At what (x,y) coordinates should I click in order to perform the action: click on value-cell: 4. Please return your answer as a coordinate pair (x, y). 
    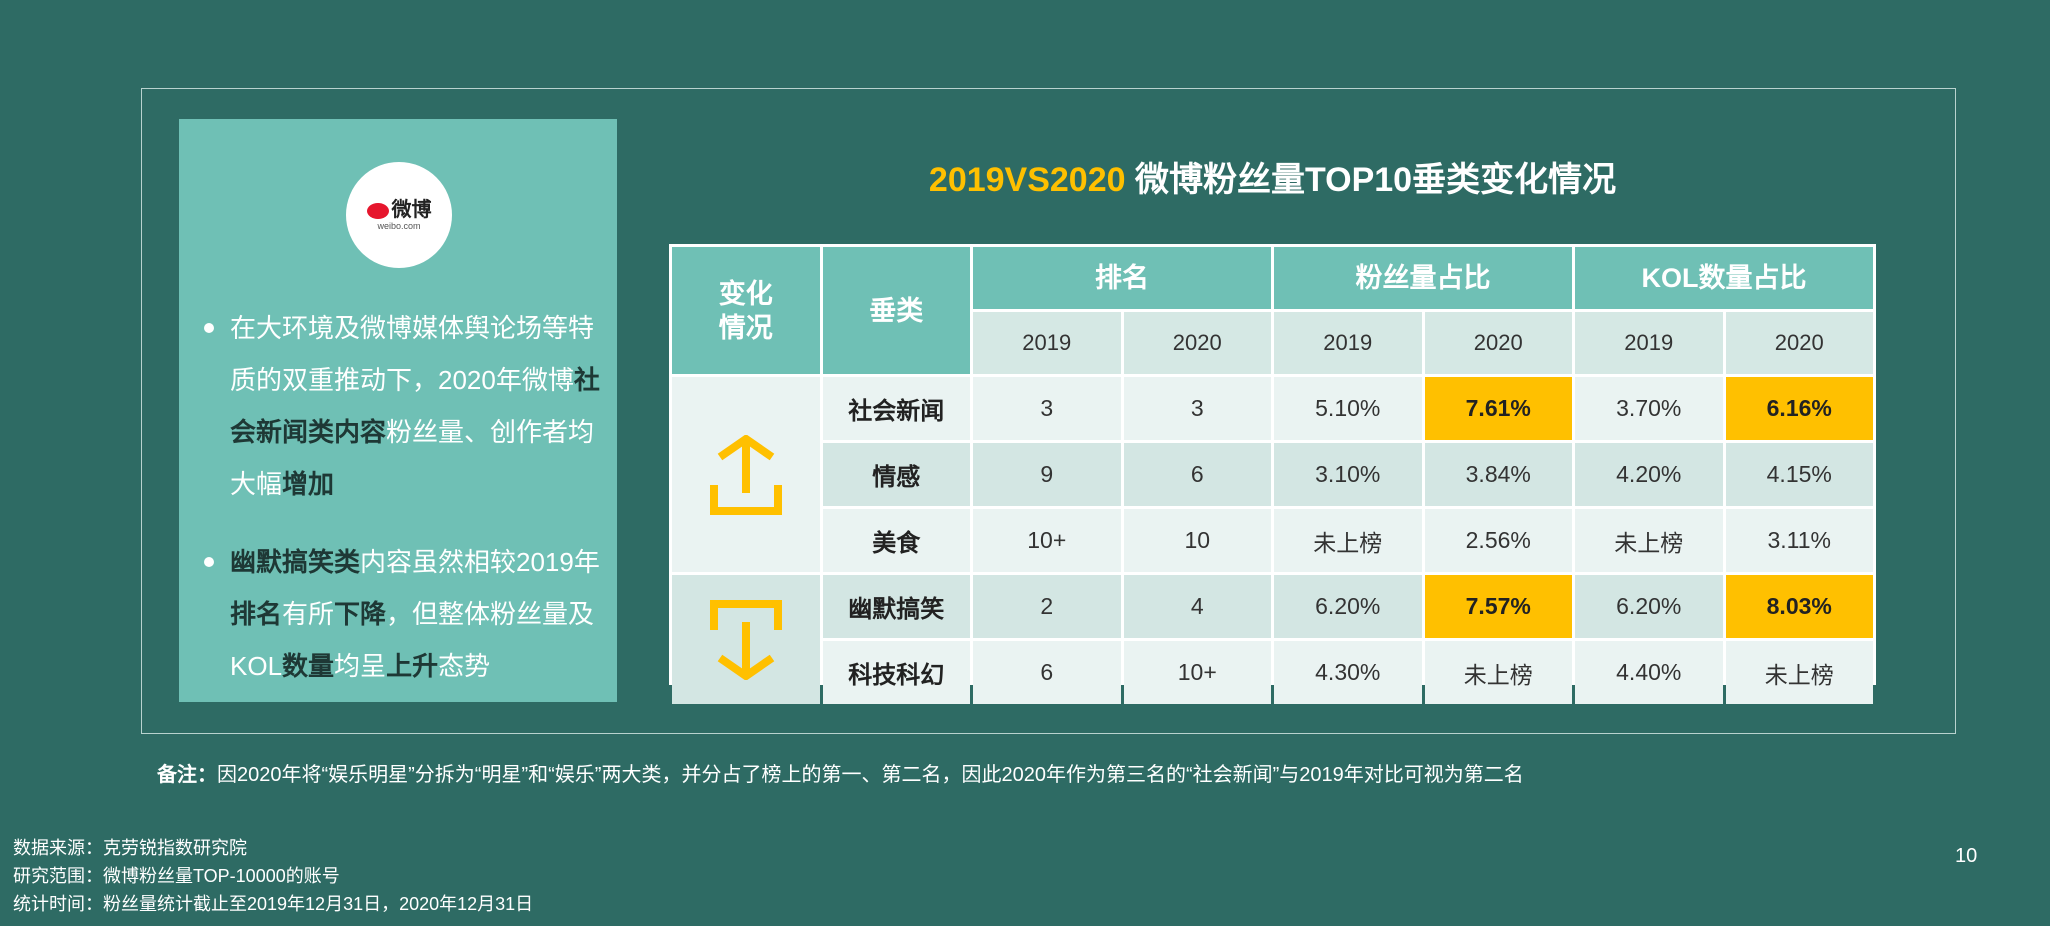
    Looking at the image, I should click on (1197, 606).